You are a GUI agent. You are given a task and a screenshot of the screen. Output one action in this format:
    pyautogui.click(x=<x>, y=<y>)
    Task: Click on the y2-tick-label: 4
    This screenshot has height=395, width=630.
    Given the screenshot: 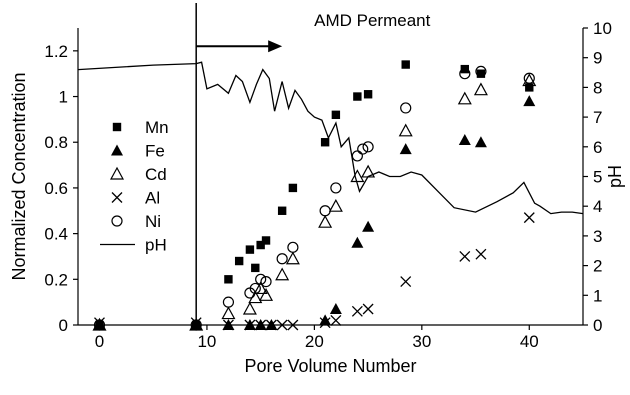 What is the action you would take?
    pyautogui.click(x=597, y=206)
    